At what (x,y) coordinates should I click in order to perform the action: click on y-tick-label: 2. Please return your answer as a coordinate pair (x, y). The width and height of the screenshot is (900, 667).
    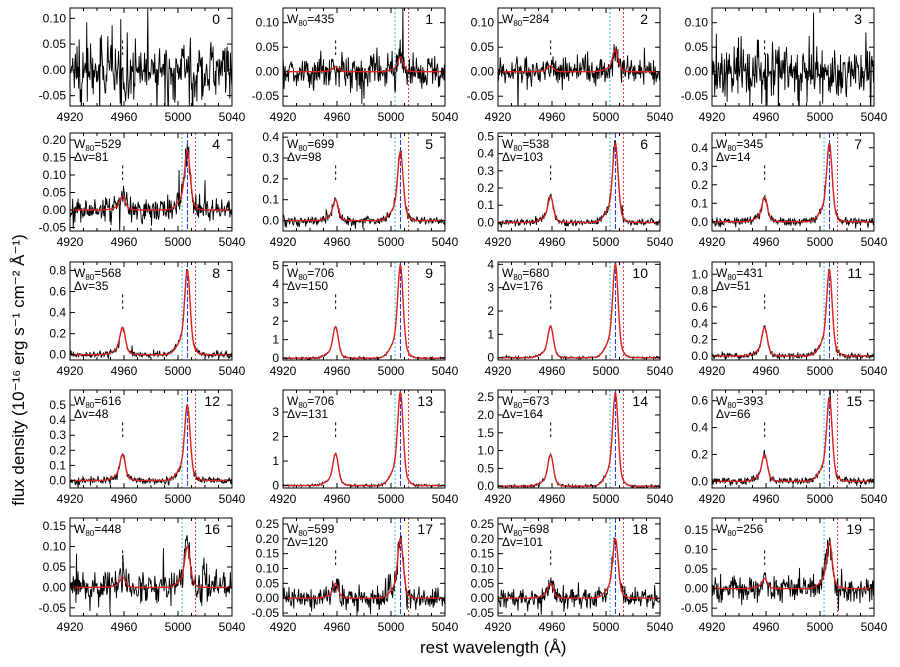
    Looking at the image, I should click on (275, 321).